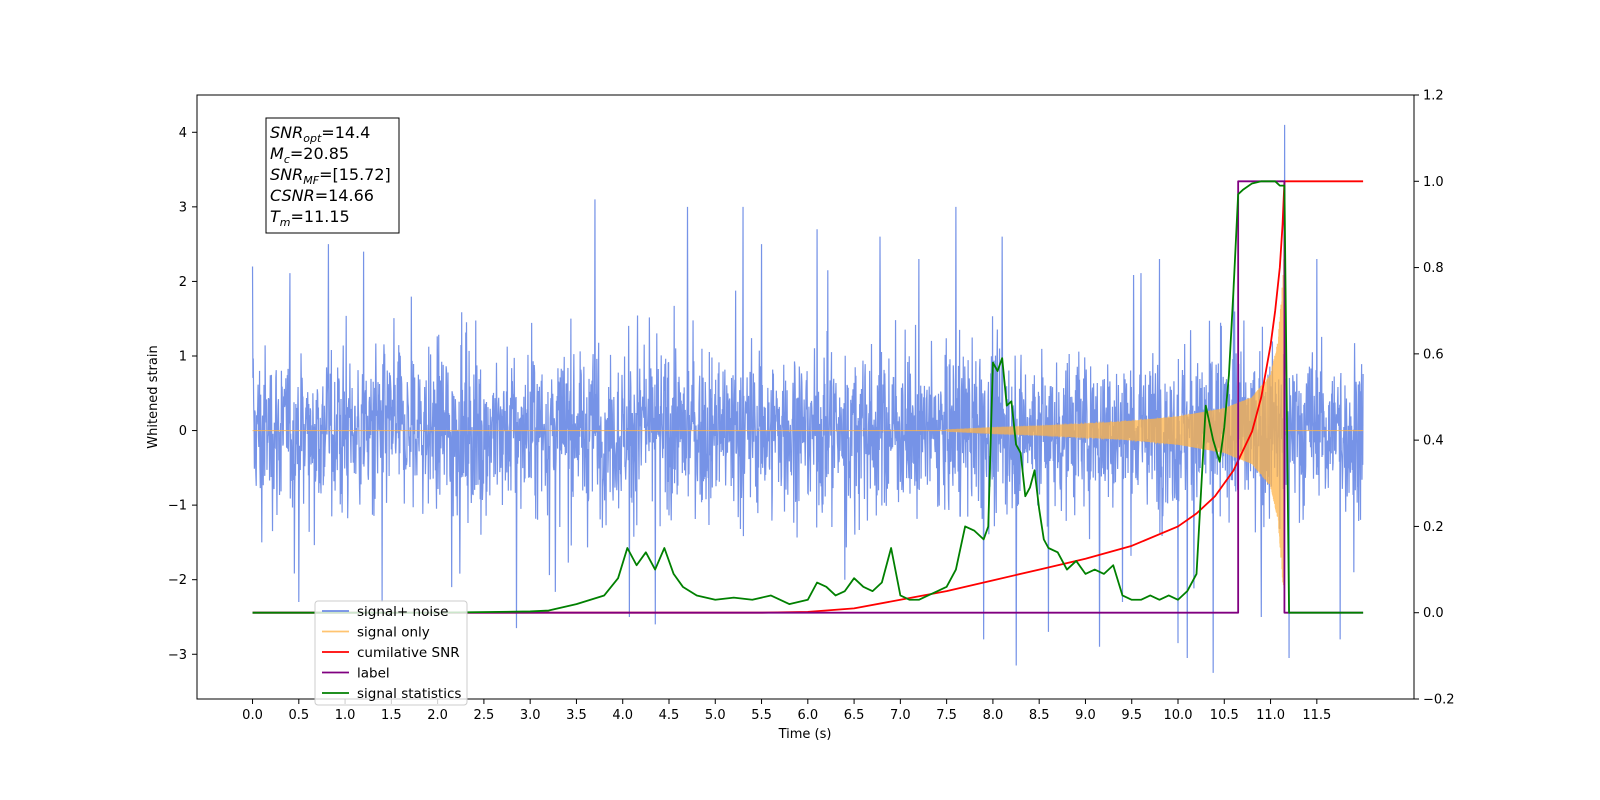 Image resolution: width=1600 pixels, height=800 pixels. Describe the element at coordinates (1433, 441) in the screenshot. I see `y2-tick-label: 0.4` at that location.